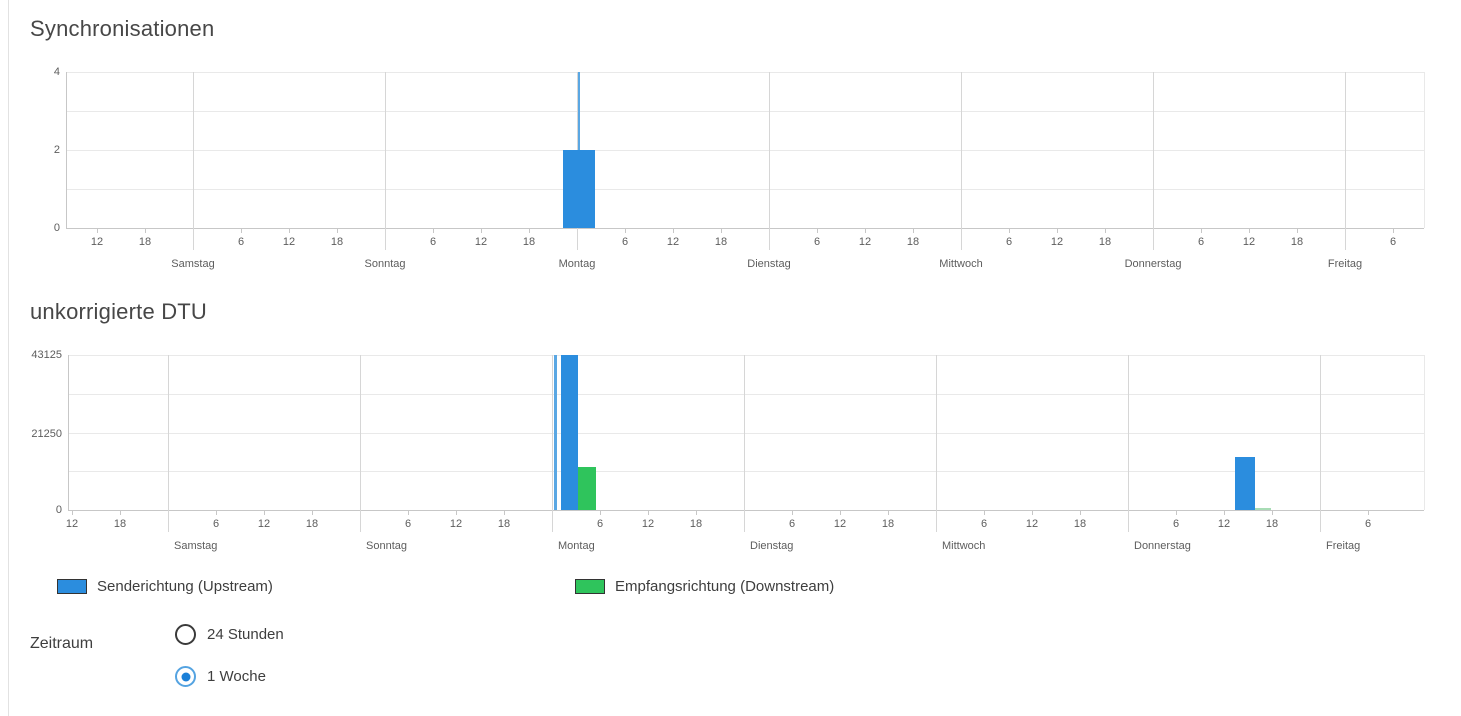  What do you see at coordinates (745, 228) in the screenshot?
I see `x-axis-line` at bounding box center [745, 228].